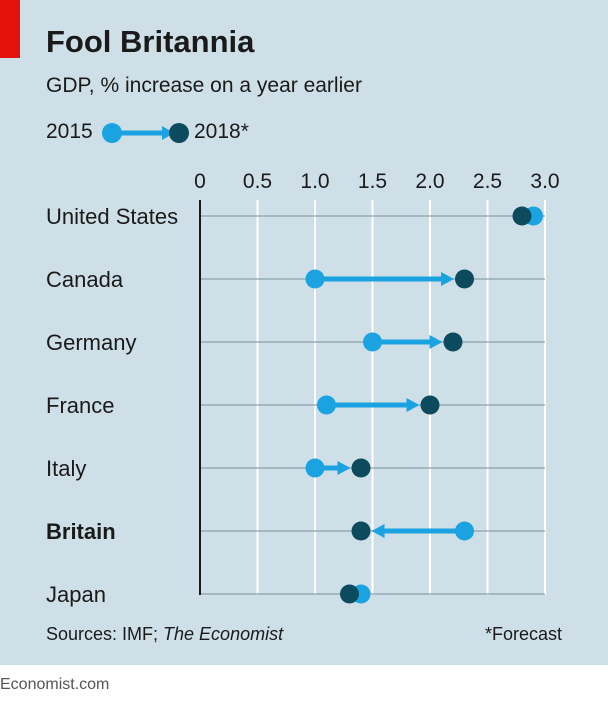  Describe the element at coordinates (314, 181) in the screenshot. I see `x-tick-label-2: 1.0` at that location.